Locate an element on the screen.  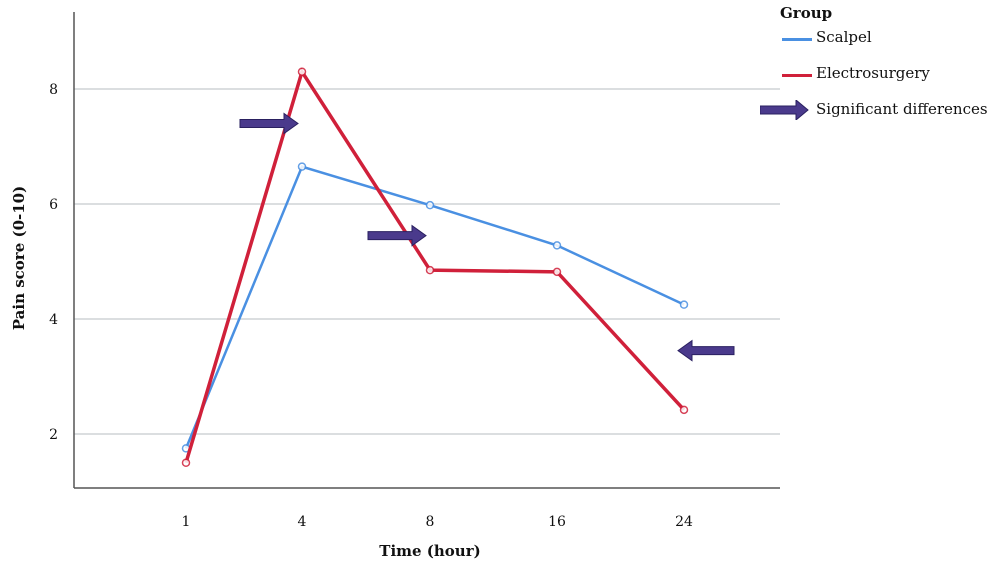
legend-swatch-electrosurgery is located at coordinates (797, 75).